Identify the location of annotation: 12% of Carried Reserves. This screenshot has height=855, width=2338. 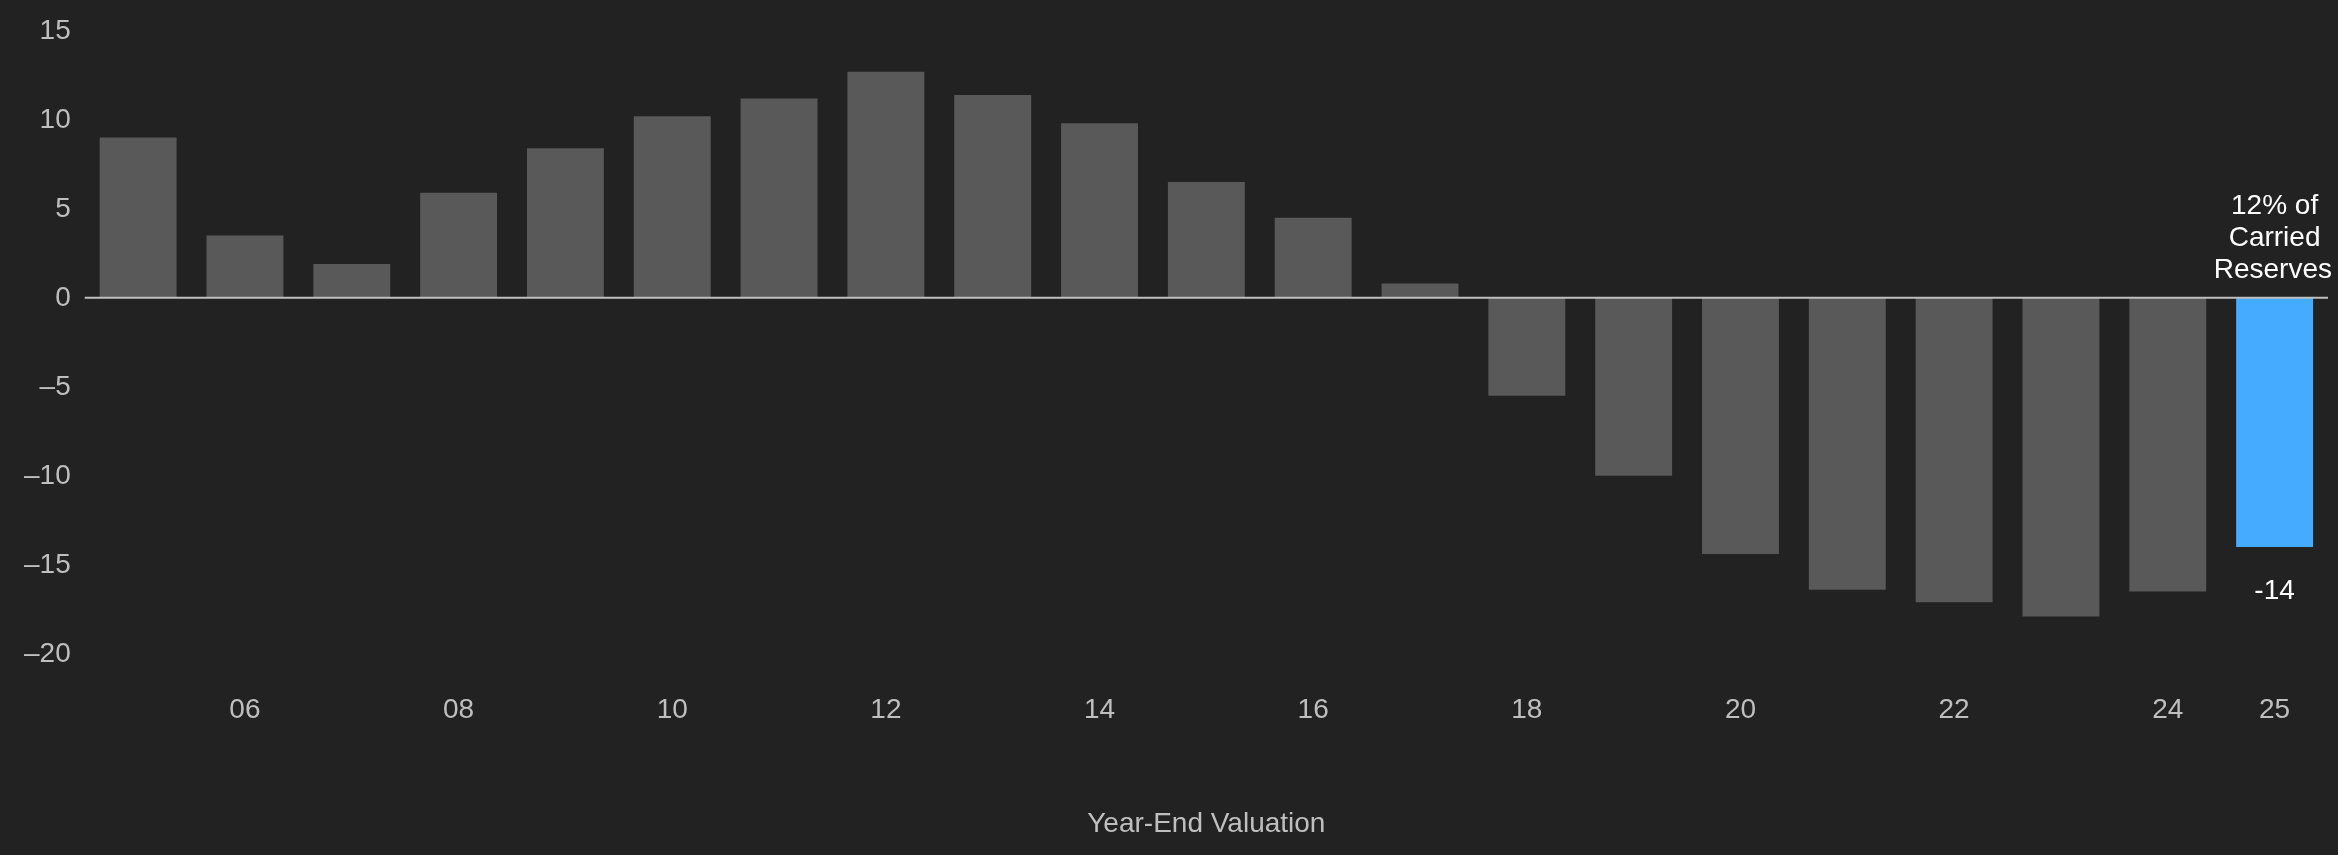
(2272, 236).